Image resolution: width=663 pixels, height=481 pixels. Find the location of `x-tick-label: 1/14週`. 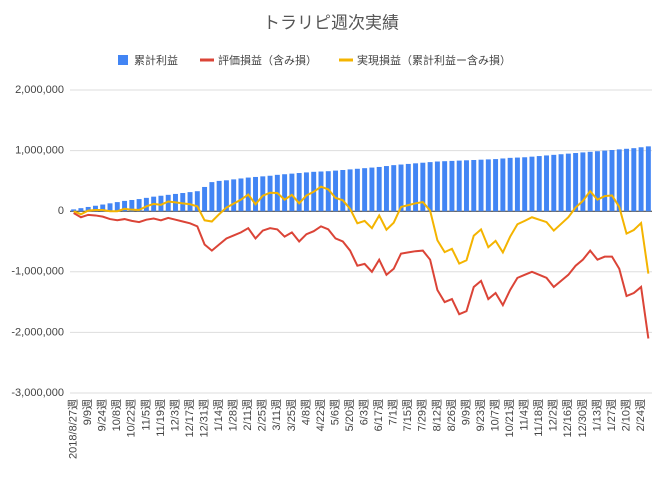

x-tick-label: 1/14週 is located at coordinates (218, 415).